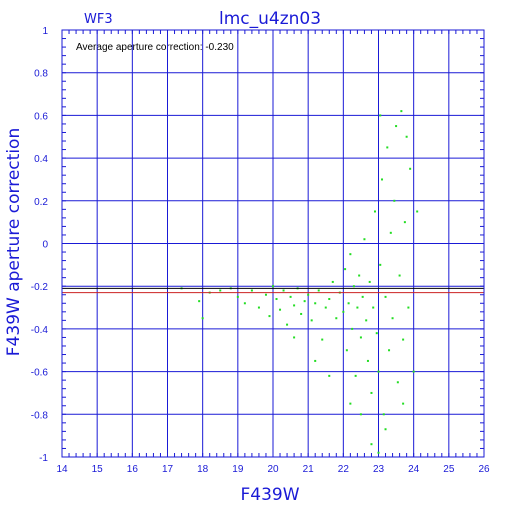  Describe the element at coordinates (270, 19) in the screenshot. I see `chart-title: lmc_u4zn03` at that location.